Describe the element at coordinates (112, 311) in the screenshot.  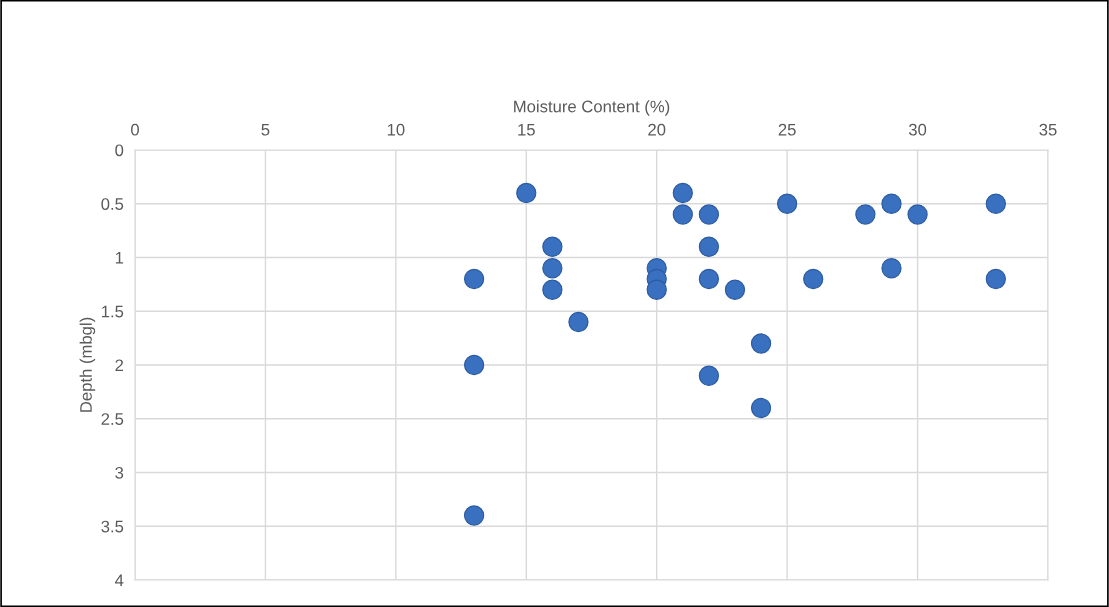
I see `y-tick-label: 1.5` at that location.